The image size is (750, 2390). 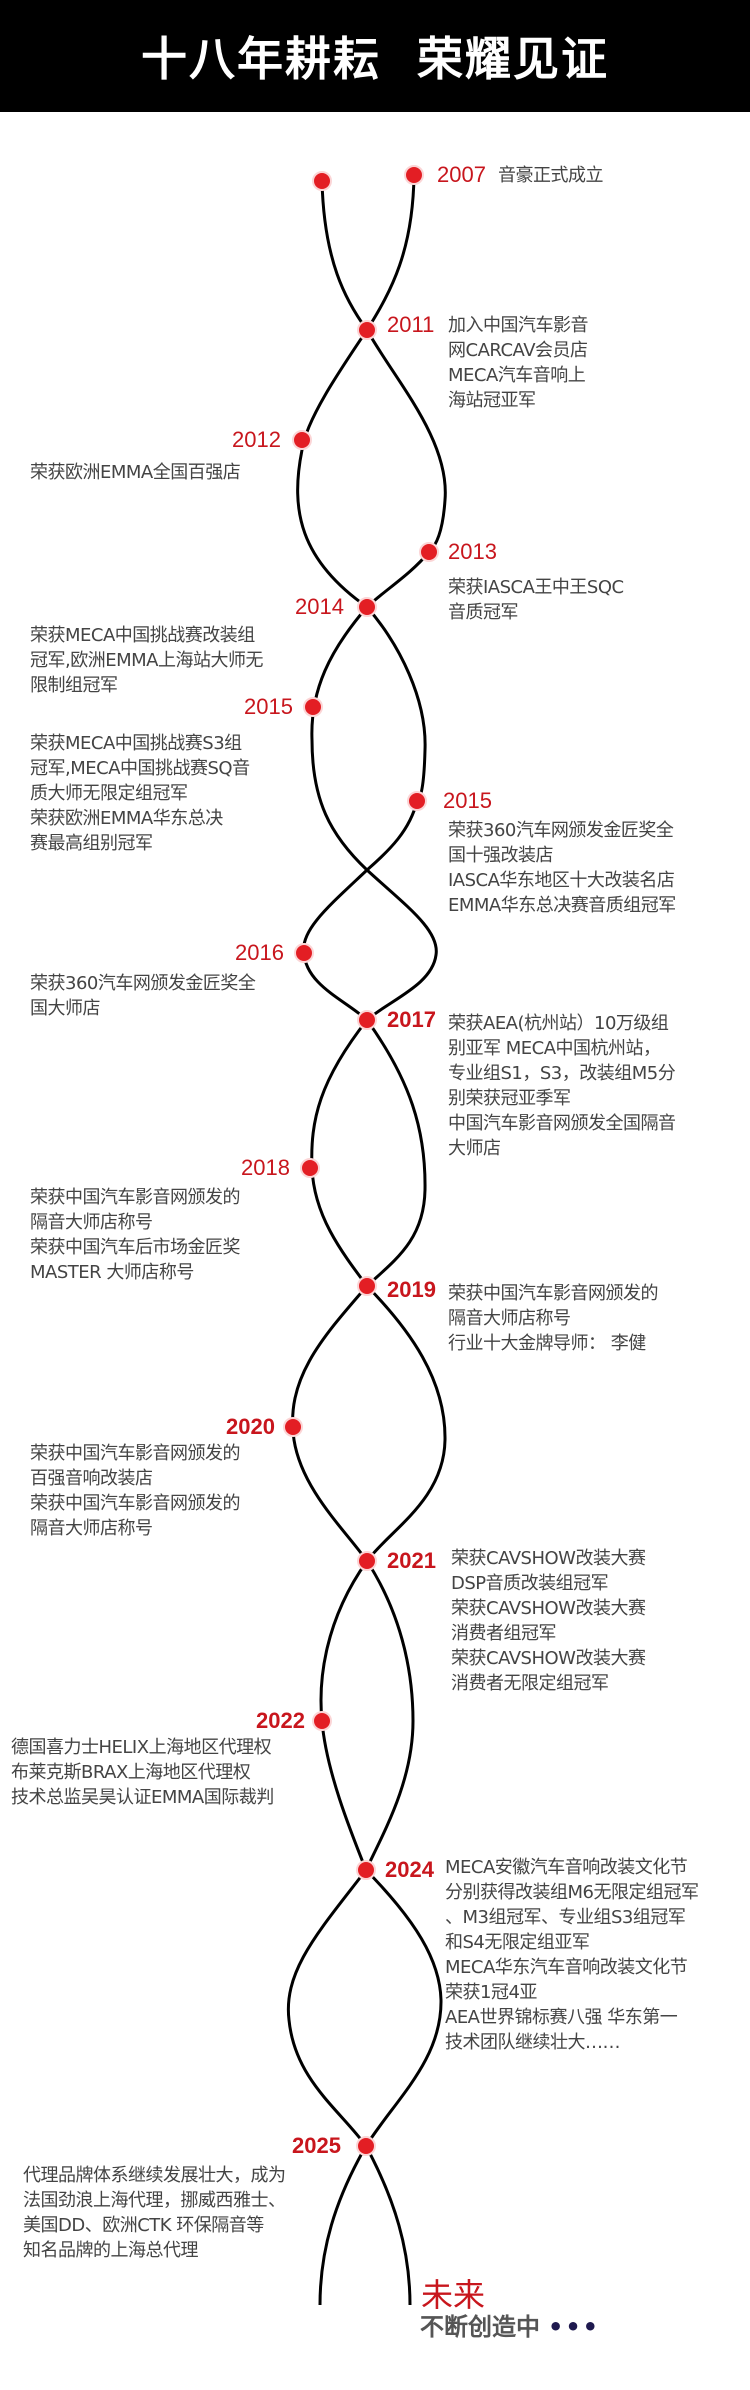 I want to click on event-description-line: 大师店, so click(x=474, y=1148).